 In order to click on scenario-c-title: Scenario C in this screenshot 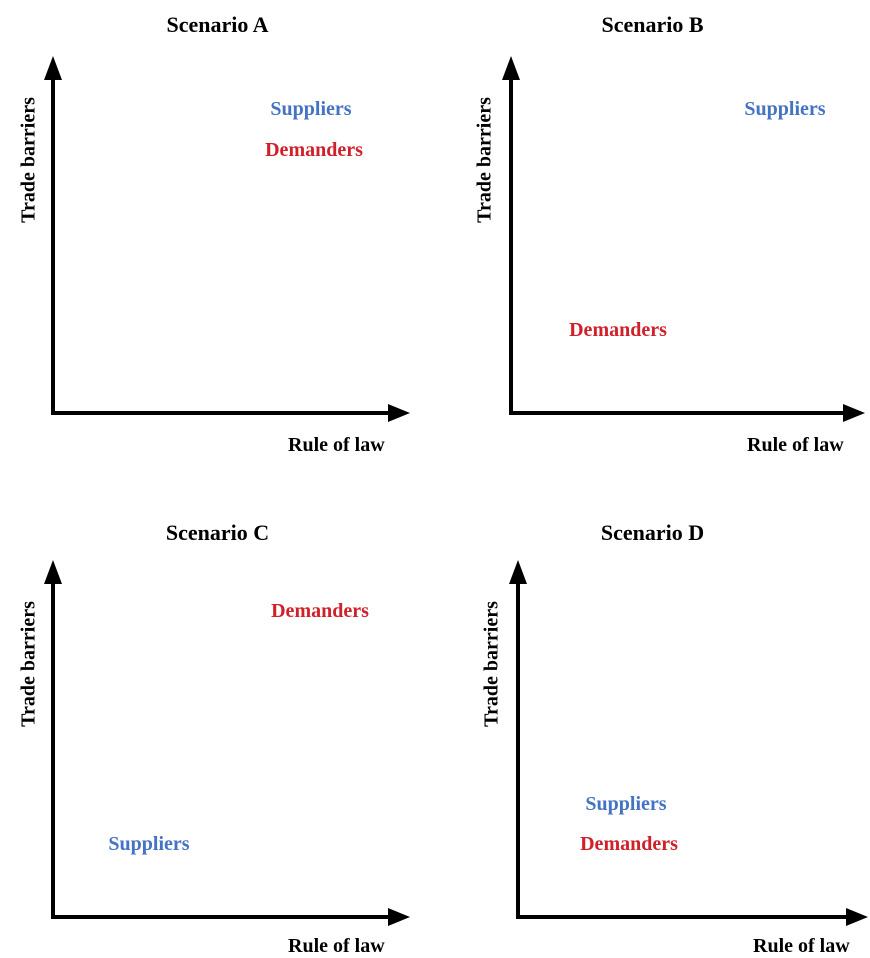, I will do `click(217, 532)`.